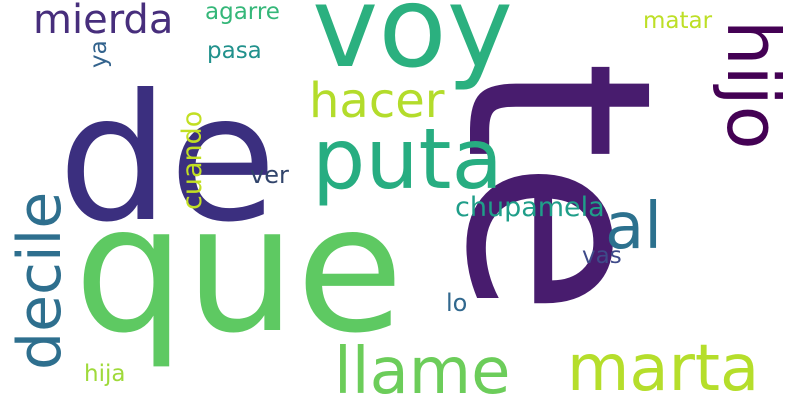  Describe the element at coordinates (753, 85) in the screenshot. I see `word-hijo: hijo` at that location.